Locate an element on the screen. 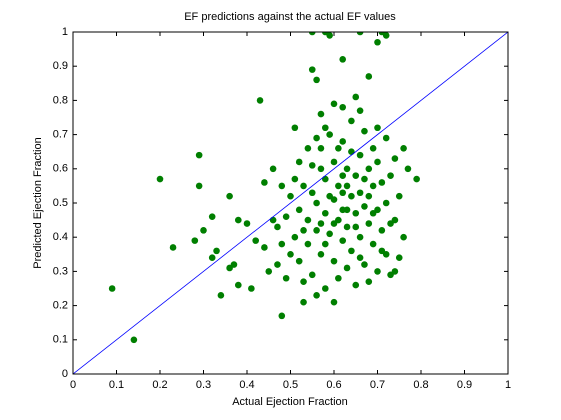 The height and width of the screenshot is (420, 561). y-tick-label: 0.1 is located at coordinates (60, 340).